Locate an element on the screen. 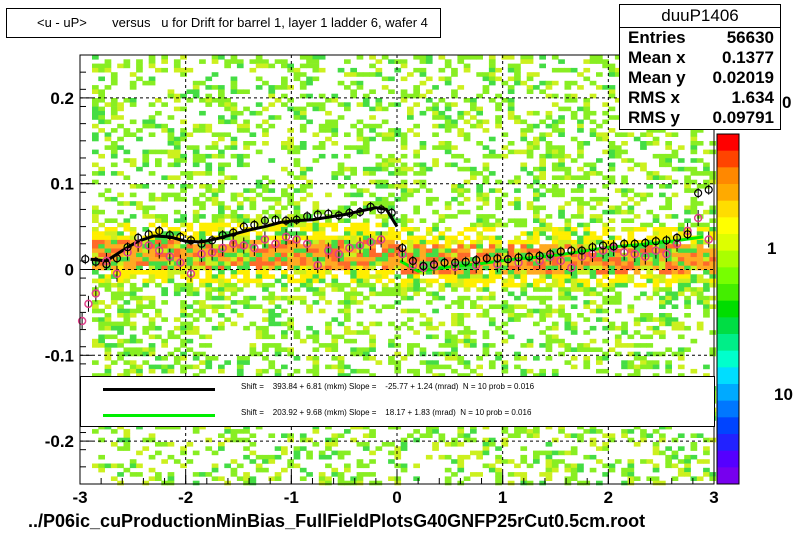 The height and width of the screenshot is (537, 795). profile-point-pink is located at coordinates (286, 237).